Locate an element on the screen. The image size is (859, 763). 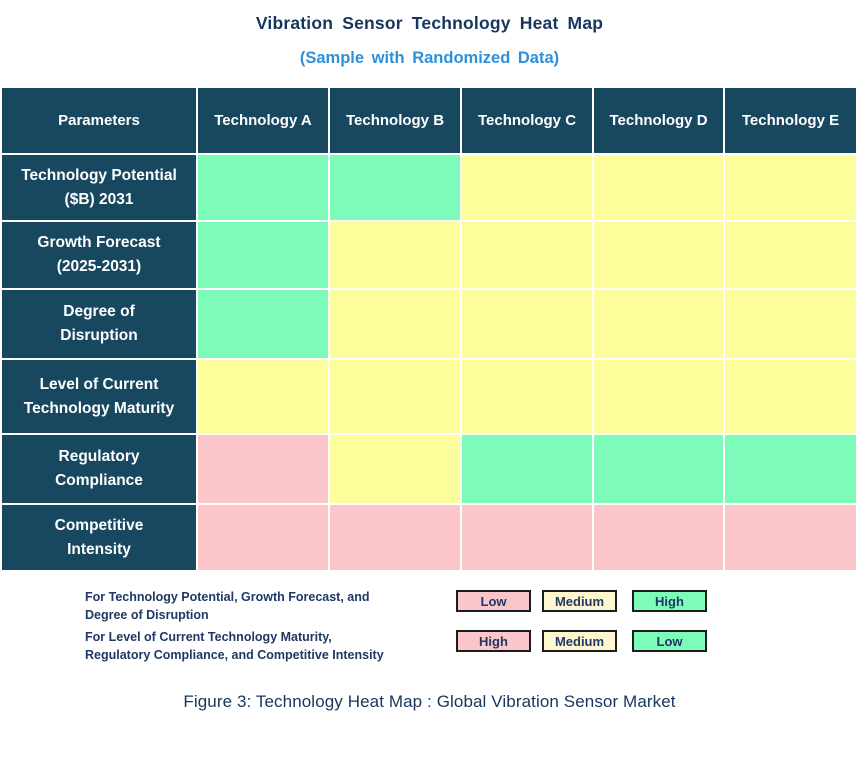
page-subtitle: (Sample with Randomized Data) is located at coordinates (429, 58).